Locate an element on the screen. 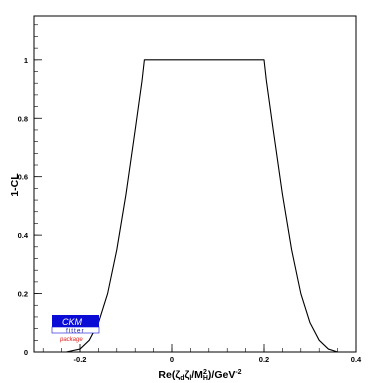  x-ticks: -0.2 0 0.2 0.4 is located at coordinates (202, 354).